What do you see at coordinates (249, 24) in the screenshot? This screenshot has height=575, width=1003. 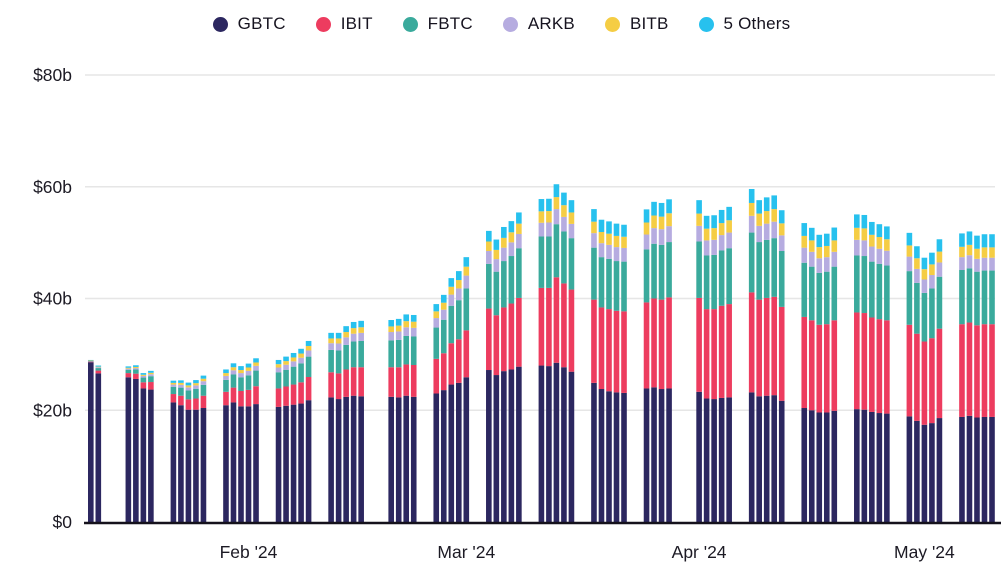 I see `legend-item-gbtc: GBTC` at bounding box center [249, 24].